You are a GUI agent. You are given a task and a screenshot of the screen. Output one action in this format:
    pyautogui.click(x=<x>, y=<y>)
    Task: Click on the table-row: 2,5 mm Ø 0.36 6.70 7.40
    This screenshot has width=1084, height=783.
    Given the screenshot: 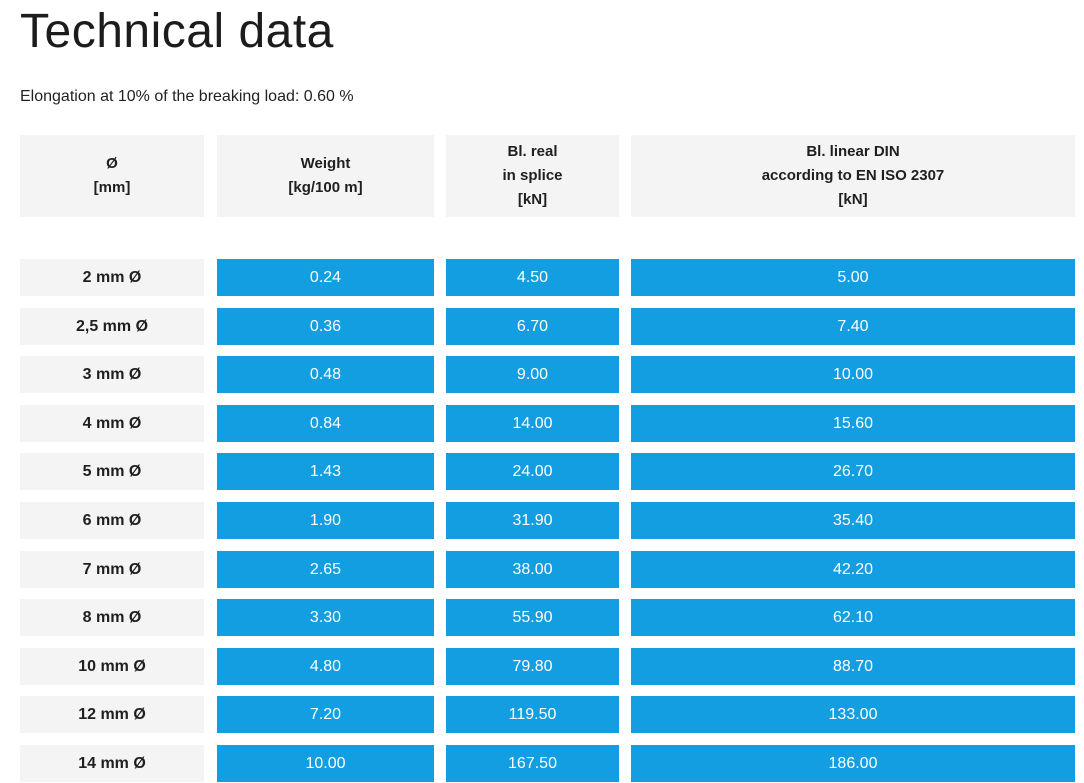 What is the action you would take?
    pyautogui.click(x=542, y=326)
    